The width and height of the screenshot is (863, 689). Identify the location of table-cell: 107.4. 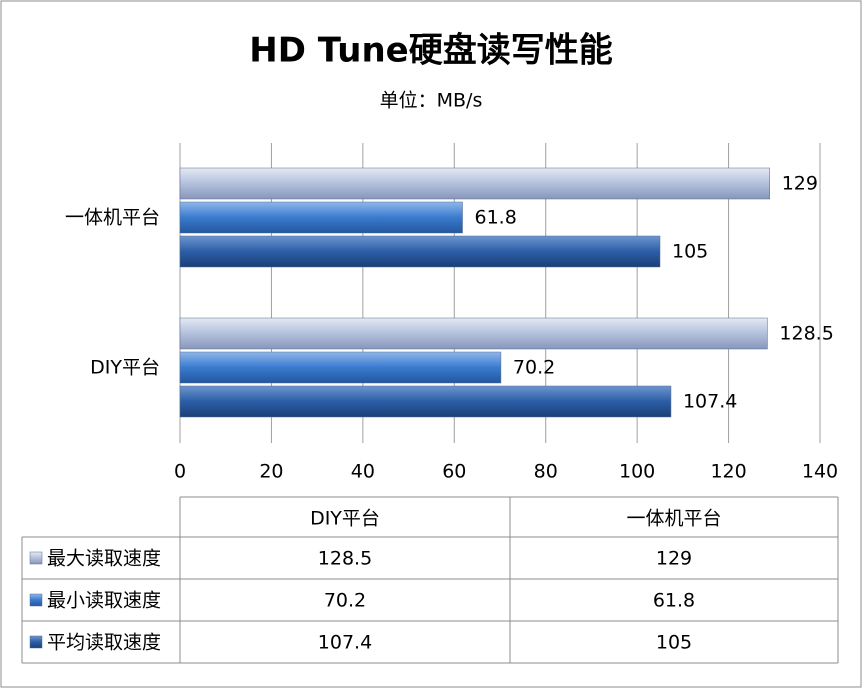
(345, 643).